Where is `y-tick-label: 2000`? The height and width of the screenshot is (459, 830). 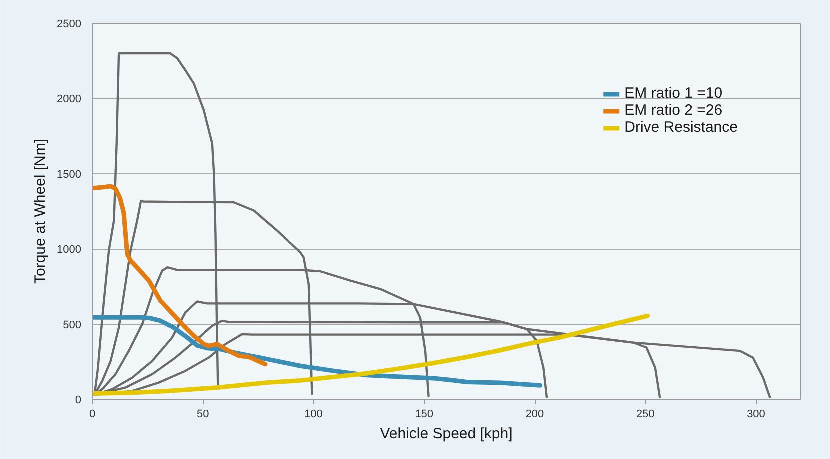
y-tick-label: 2000 is located at coordinates (69, 100).